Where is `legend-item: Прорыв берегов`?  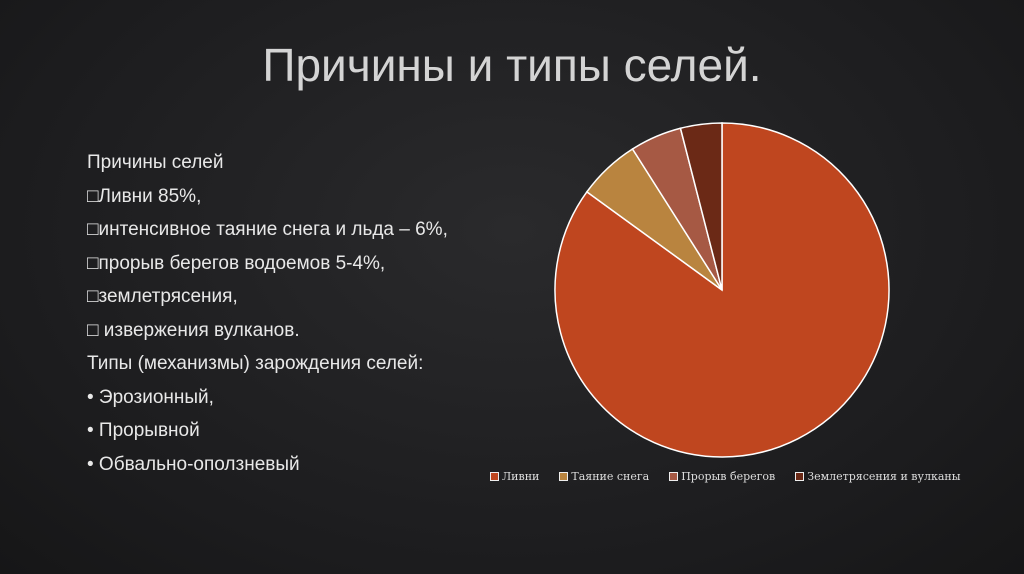 legend-item: Прорыв берегов is located at coordinates (722, 476).